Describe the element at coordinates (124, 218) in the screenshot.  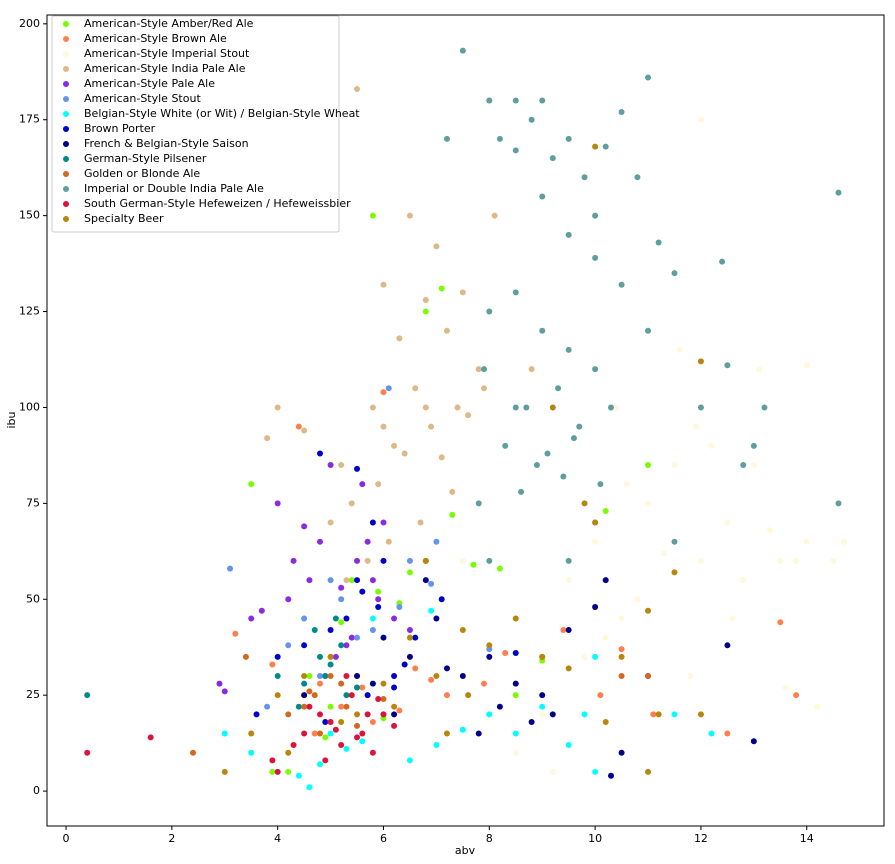
I see `legend-label: Specialty Beer` at that location.